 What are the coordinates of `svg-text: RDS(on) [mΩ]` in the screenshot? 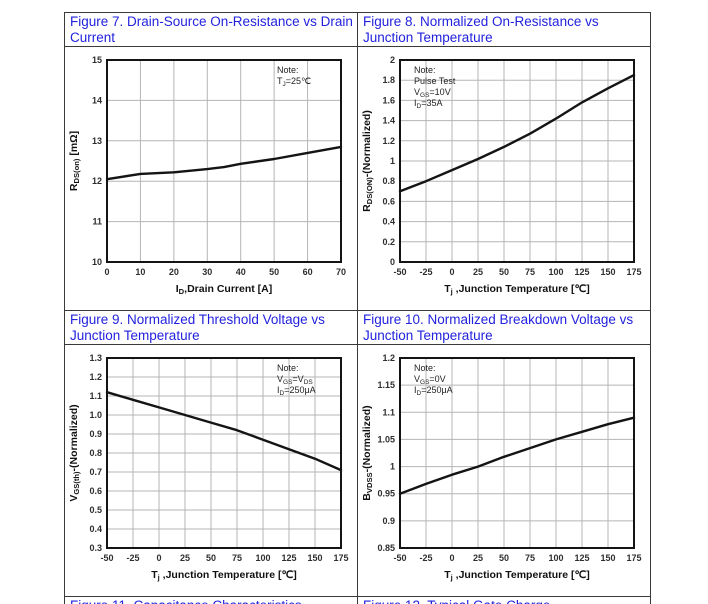 It's located at (74, 161).